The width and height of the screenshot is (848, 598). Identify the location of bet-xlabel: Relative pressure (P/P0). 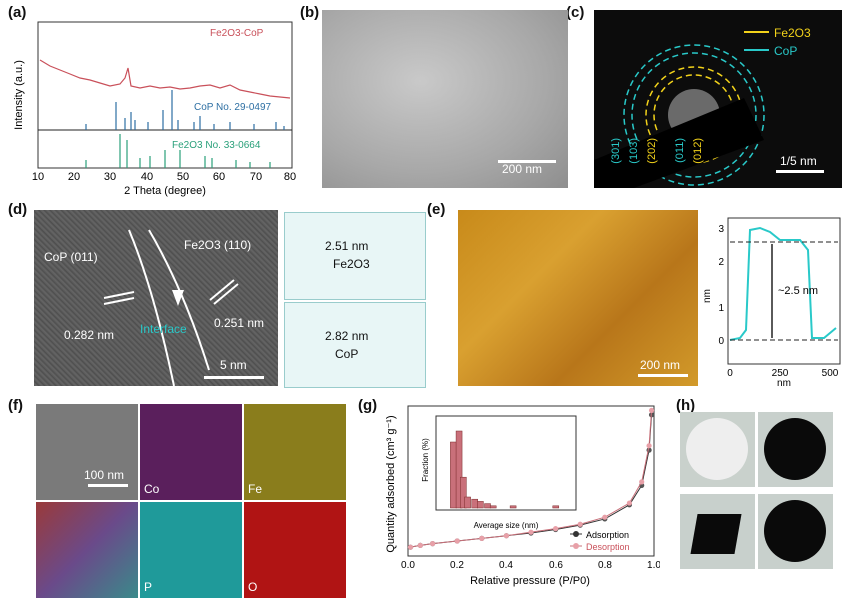
(530, 581).